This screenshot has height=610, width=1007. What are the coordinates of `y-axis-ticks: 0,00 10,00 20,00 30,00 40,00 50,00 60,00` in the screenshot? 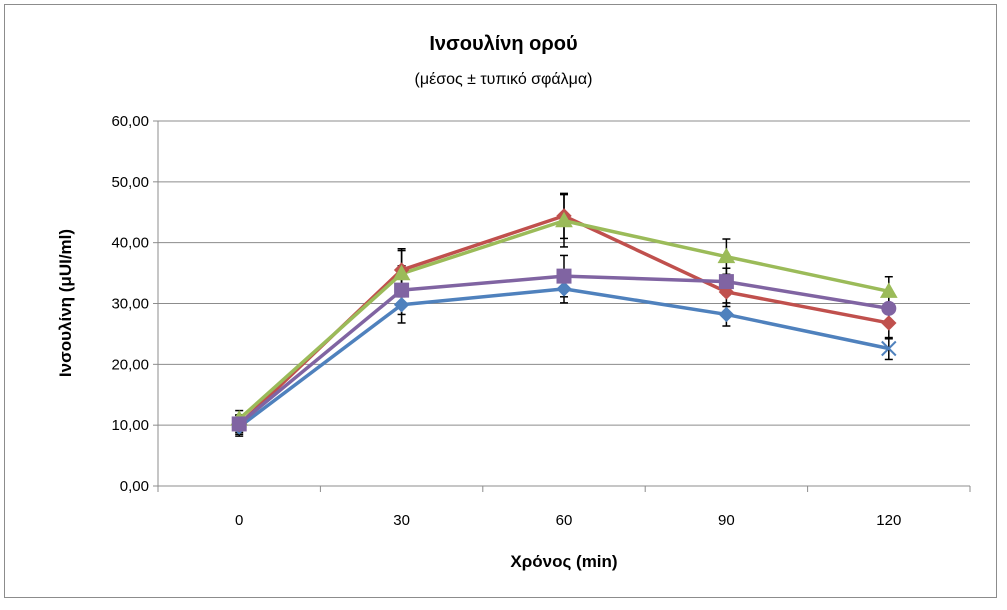 It's located at (134, 304).